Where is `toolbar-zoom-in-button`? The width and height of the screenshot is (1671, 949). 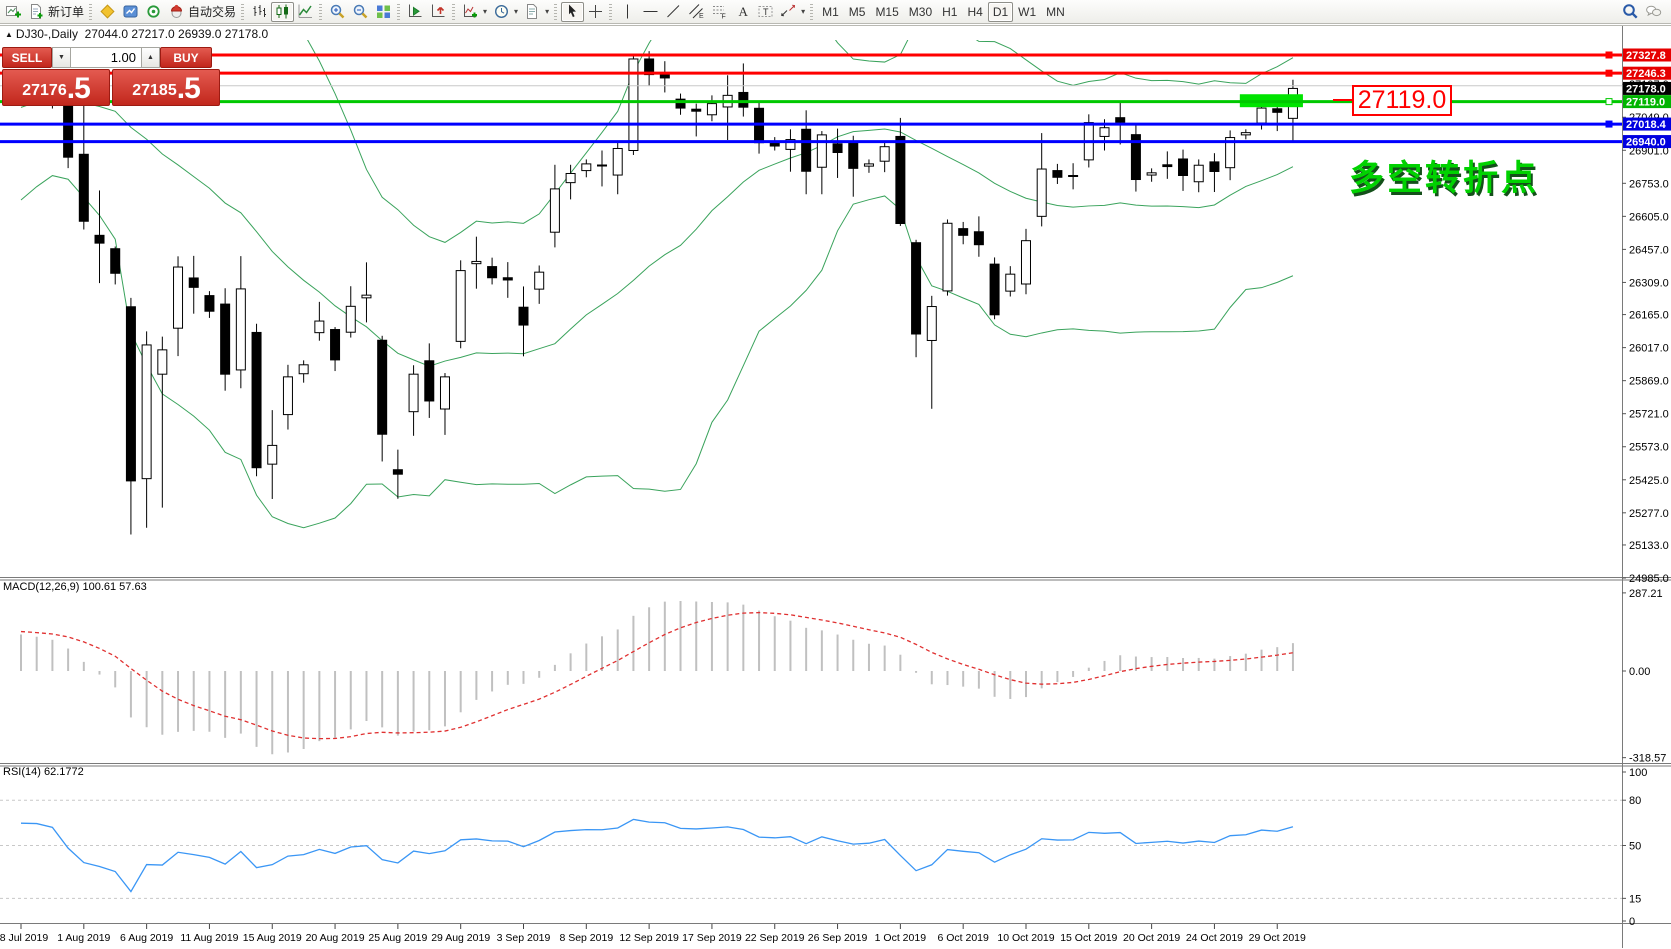 toolbar-zoom-in-button is located at coordinates (337, 12).